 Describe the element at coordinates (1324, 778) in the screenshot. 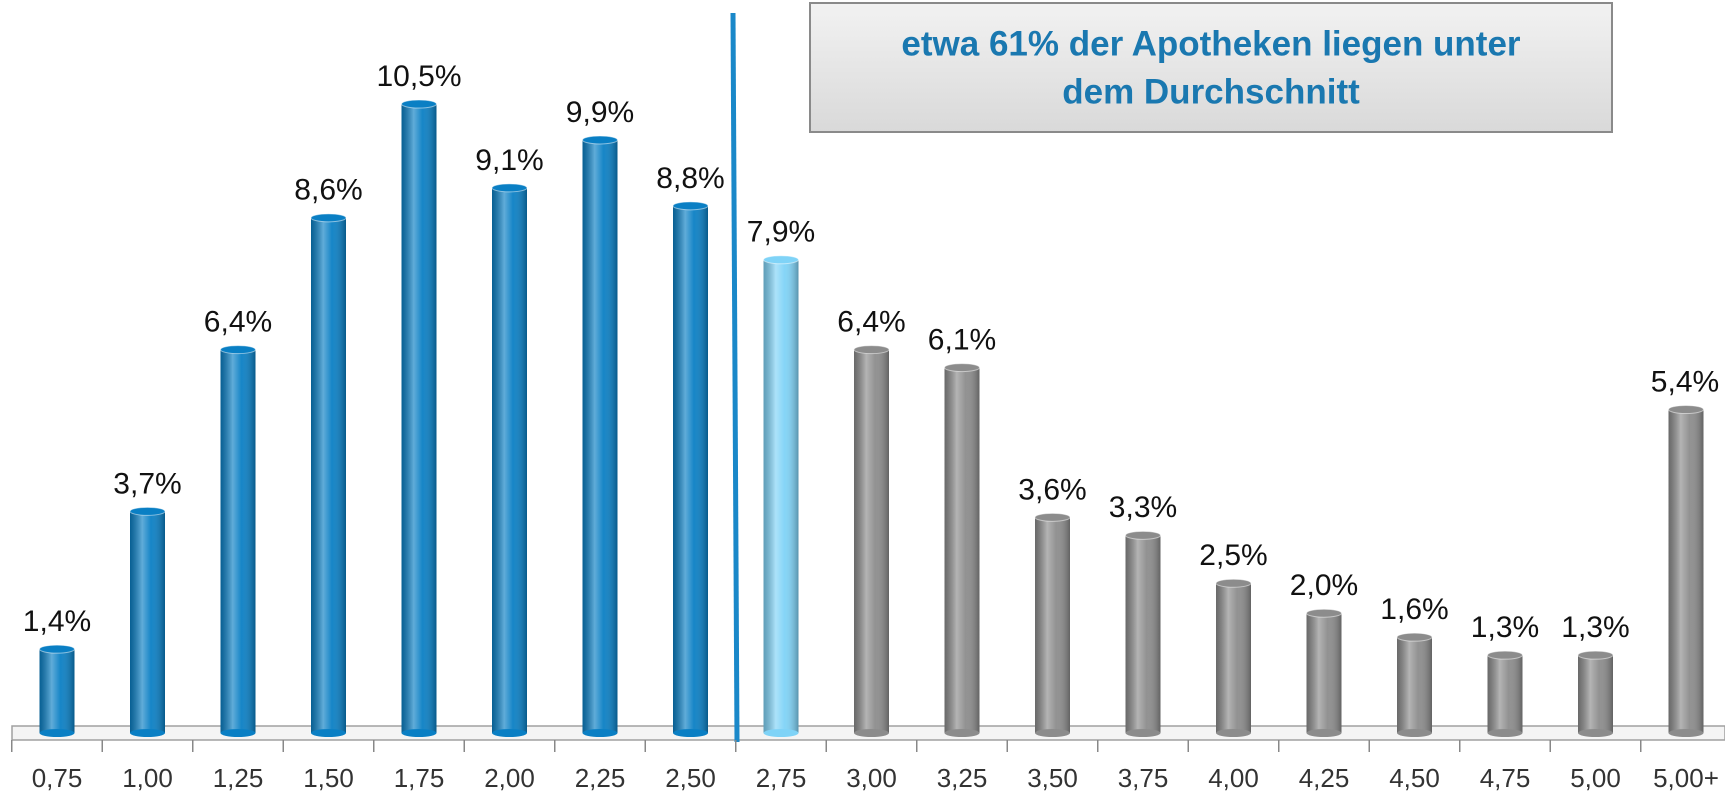

I see `x-tick-label: 4,25` at that location.